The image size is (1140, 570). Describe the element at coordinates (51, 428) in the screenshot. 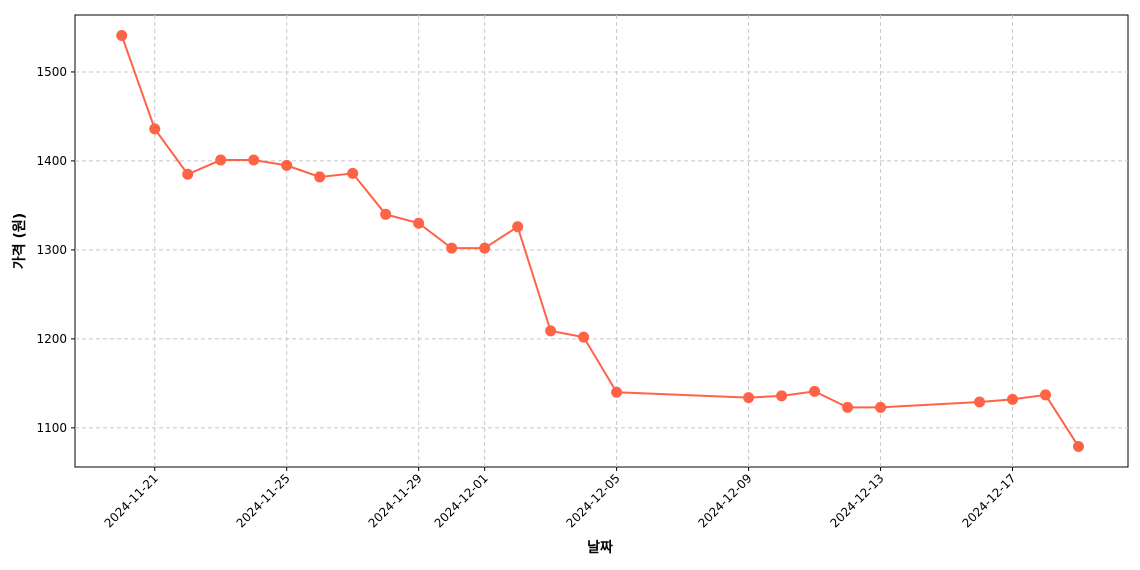

I see `y-tick-label: 1100` at that location.